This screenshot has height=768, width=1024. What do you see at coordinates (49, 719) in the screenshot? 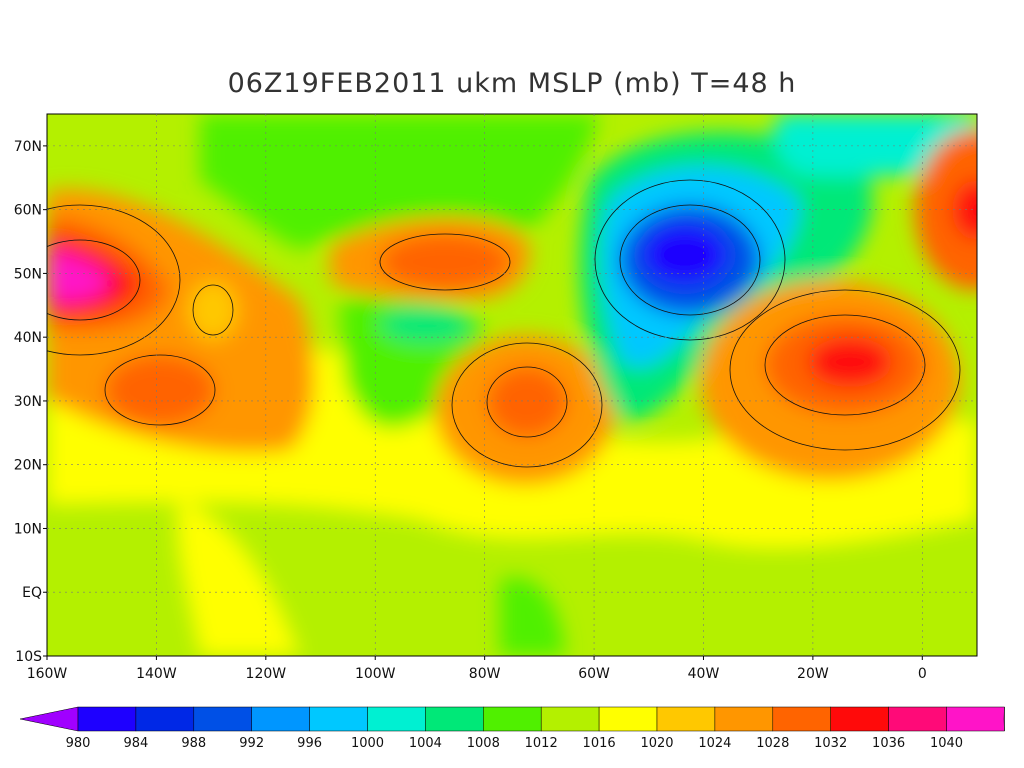
I see `colorbar-below-triangle` at bounding box center [49, 719].